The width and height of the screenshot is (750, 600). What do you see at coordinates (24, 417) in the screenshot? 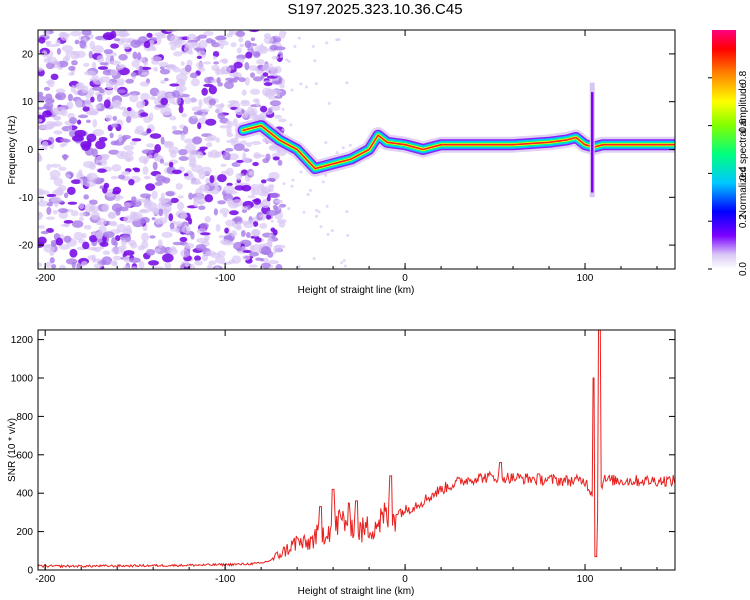
I see `snr-y-tick-label: 800` at bounding box center [24, 417].